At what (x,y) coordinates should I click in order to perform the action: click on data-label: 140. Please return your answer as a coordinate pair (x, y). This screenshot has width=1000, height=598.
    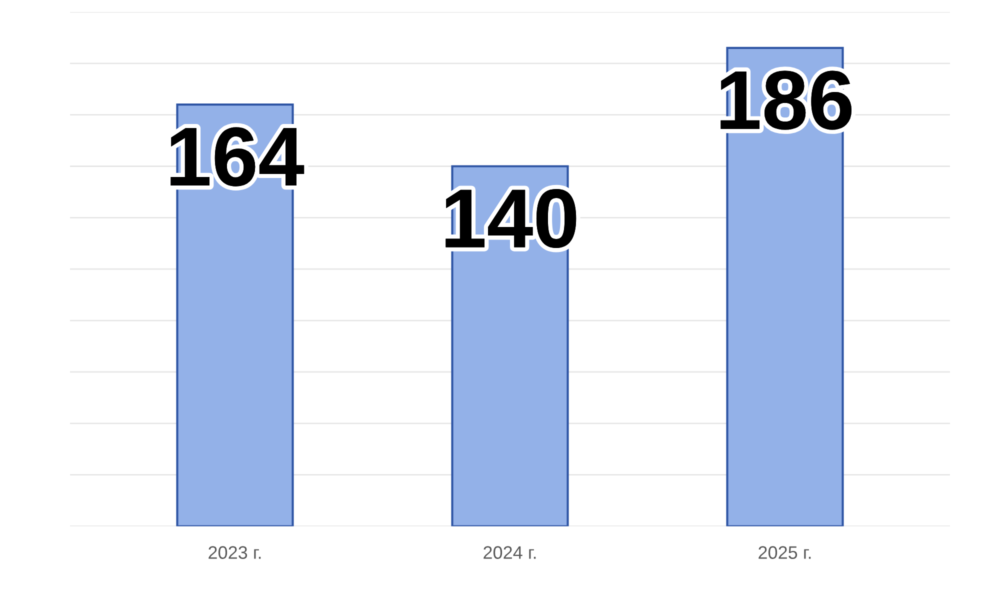
    Looking at the image, I should click on (511, 218).